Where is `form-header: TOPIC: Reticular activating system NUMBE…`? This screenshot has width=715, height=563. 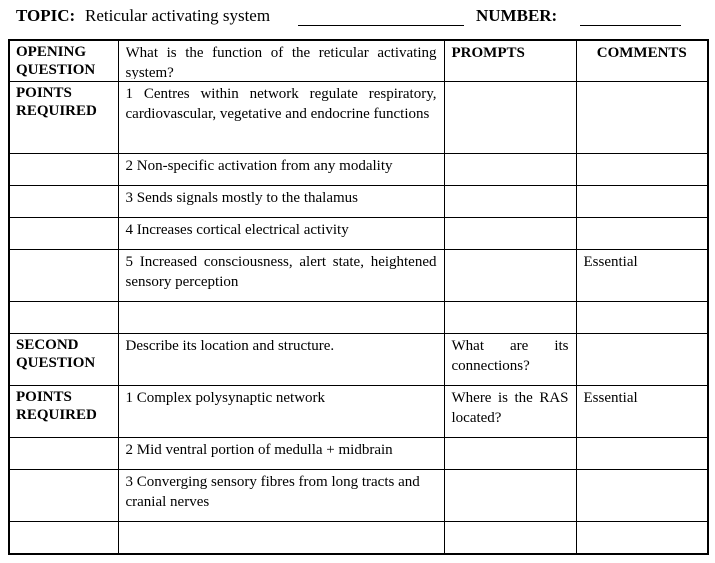
form-header: TOPIC: Reticular activating system NUMBE… is located at coordinates (356, 17).